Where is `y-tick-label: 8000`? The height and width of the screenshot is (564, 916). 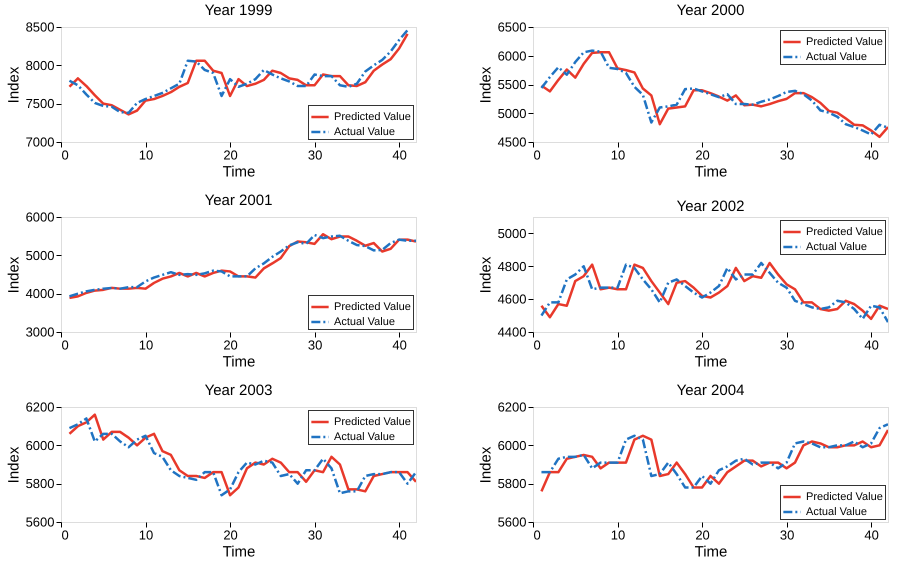 y-tick-label: 8000 is located at coordinates (40, 65).